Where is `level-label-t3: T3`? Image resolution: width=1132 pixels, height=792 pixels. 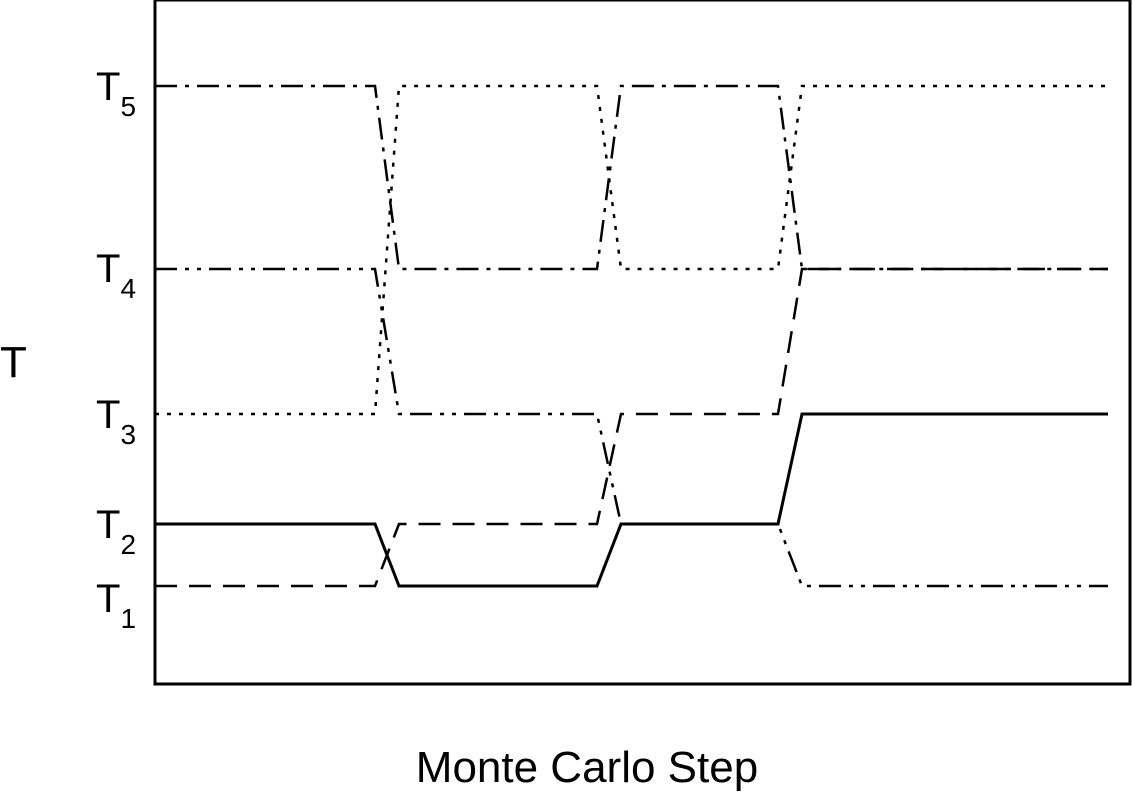
level-label-t3: T3 is located at coordinates (116, 421).